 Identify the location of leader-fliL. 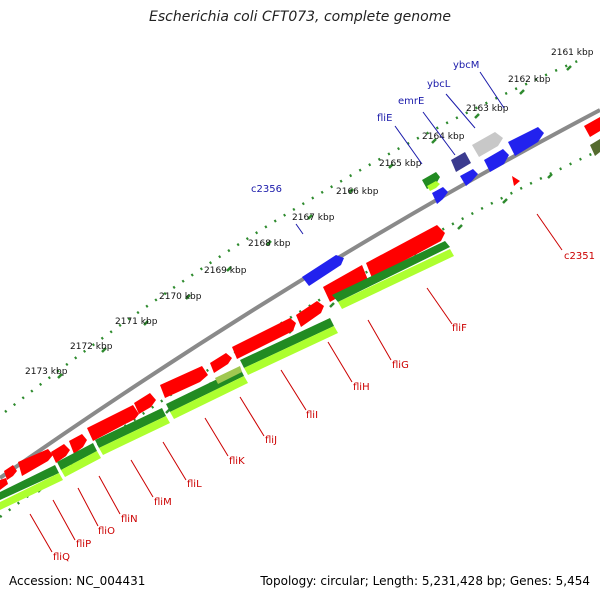
(174, 461).